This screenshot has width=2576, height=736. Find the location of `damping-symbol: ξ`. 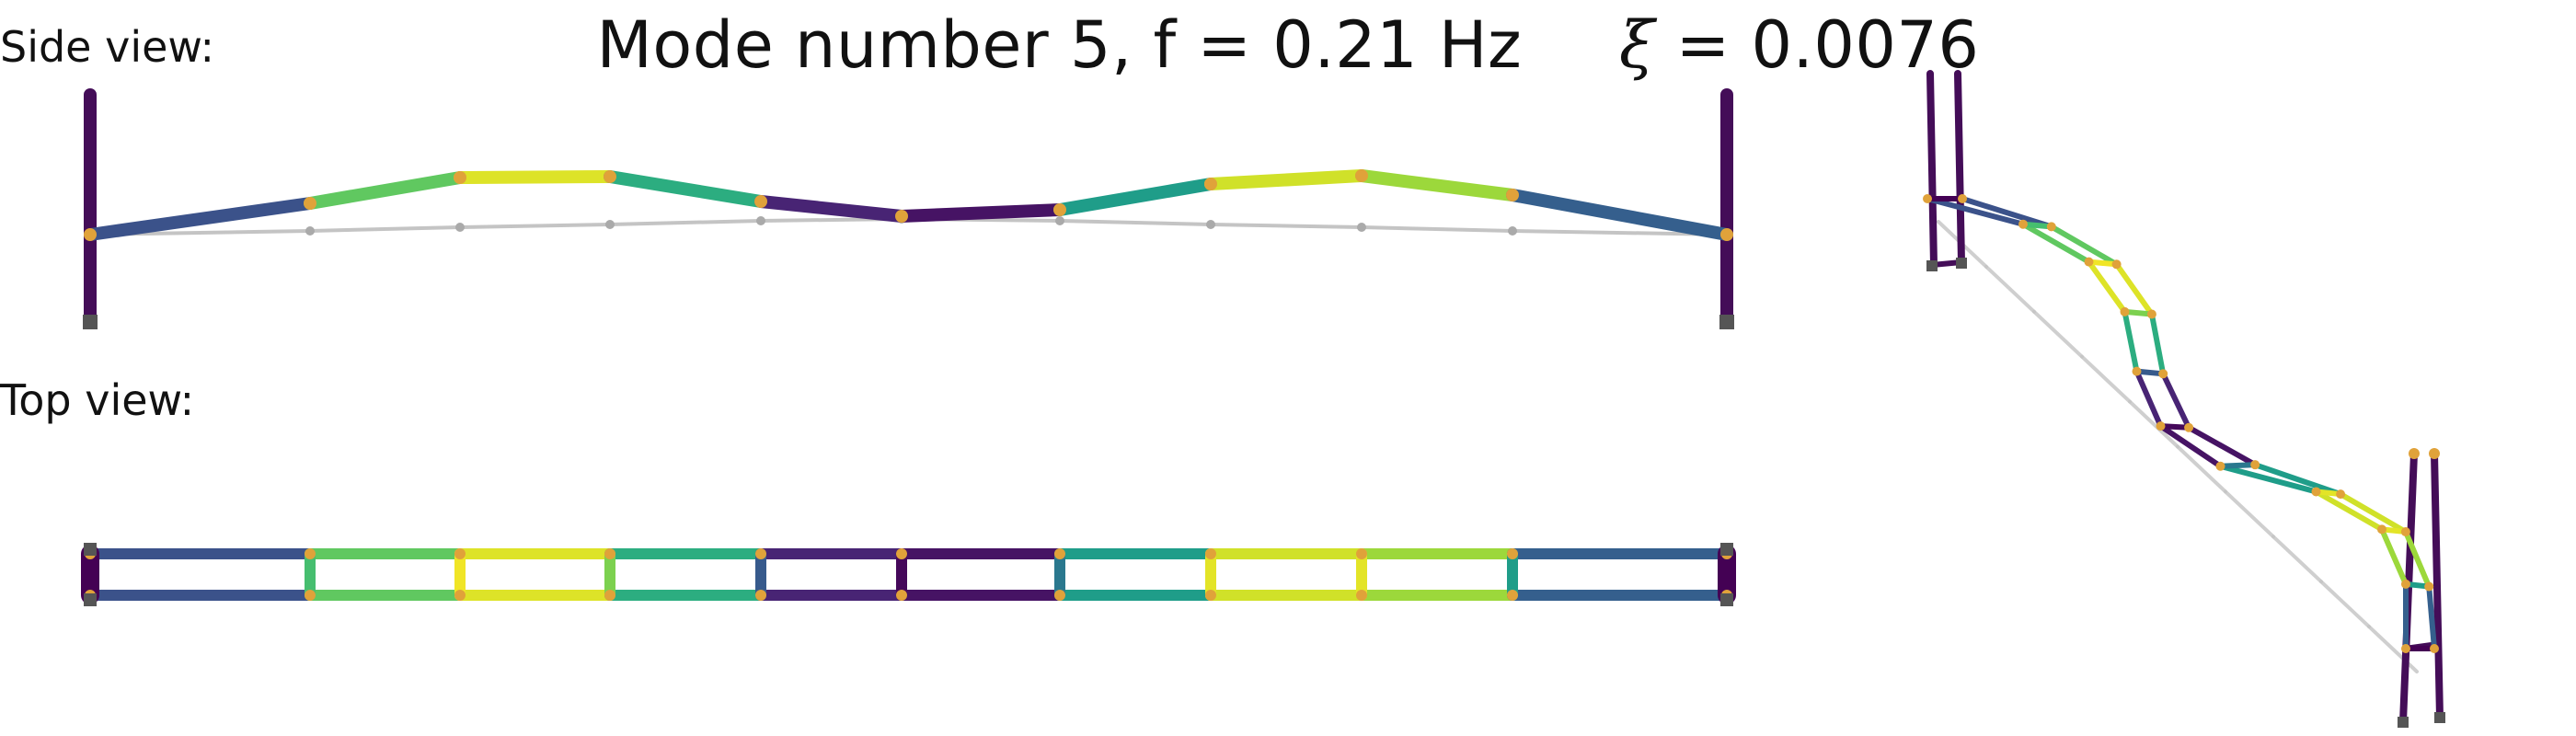

damping-symbol: ξ is located at coordinates (1636, 45).